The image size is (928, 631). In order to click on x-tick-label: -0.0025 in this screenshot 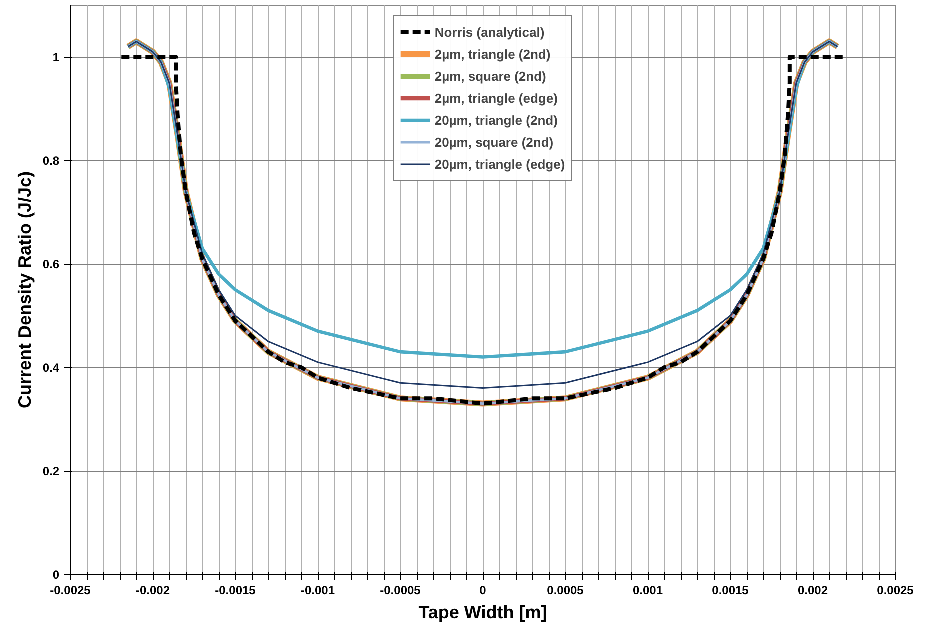, I will do `click(71, 591)`.